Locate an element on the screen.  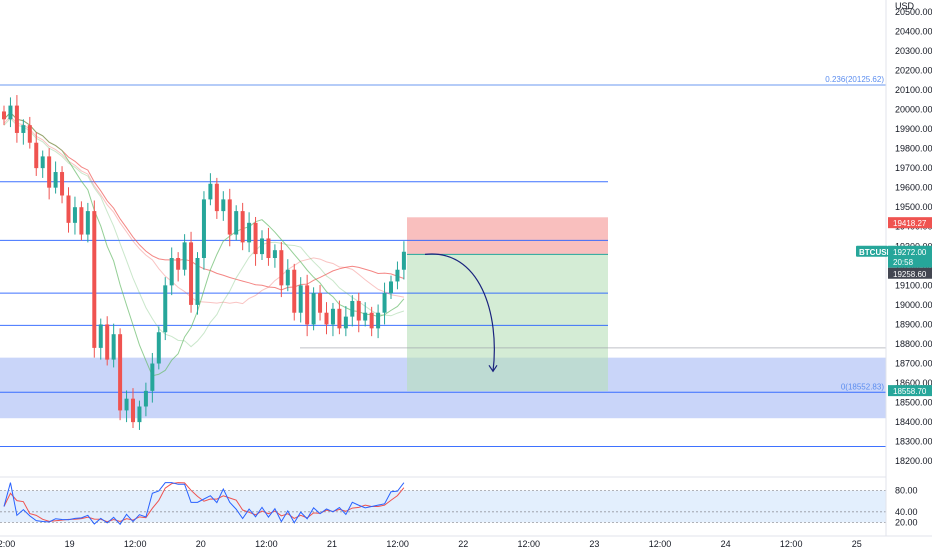
price-tick-label: 18900.00 is located at coordinates (913, 324).